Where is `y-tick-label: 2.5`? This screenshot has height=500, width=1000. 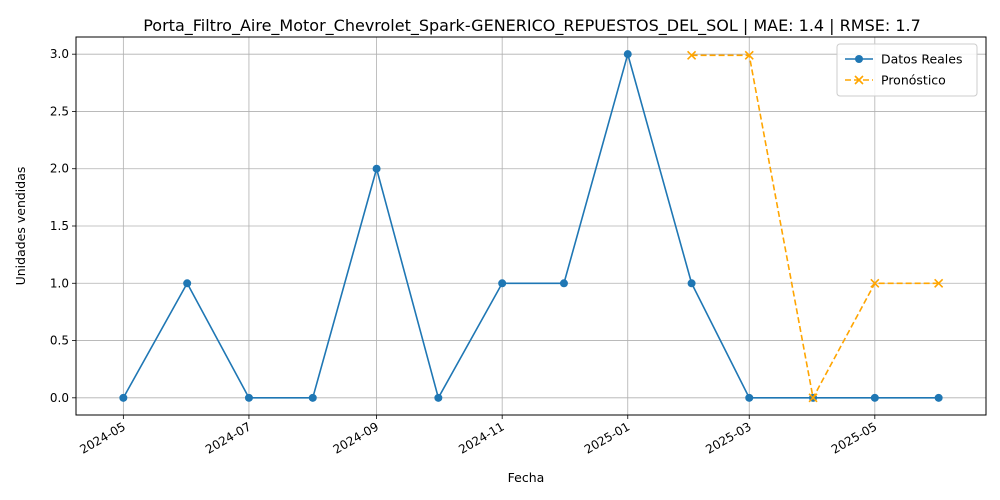
y-tick-label: 2.5 is located at coordinates (59, 111).